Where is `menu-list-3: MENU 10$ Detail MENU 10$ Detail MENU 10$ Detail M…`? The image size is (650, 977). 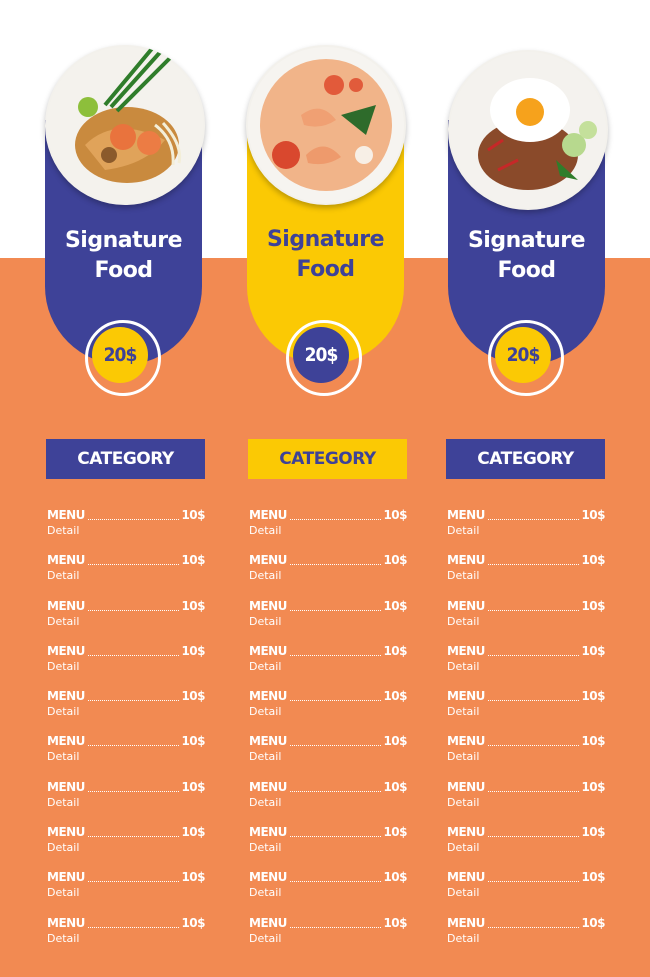
menu-list-3: MENU 10$ Detail MENU 10$ Detail MENU 10$ Detail M… is located at coordinates (526, 733).